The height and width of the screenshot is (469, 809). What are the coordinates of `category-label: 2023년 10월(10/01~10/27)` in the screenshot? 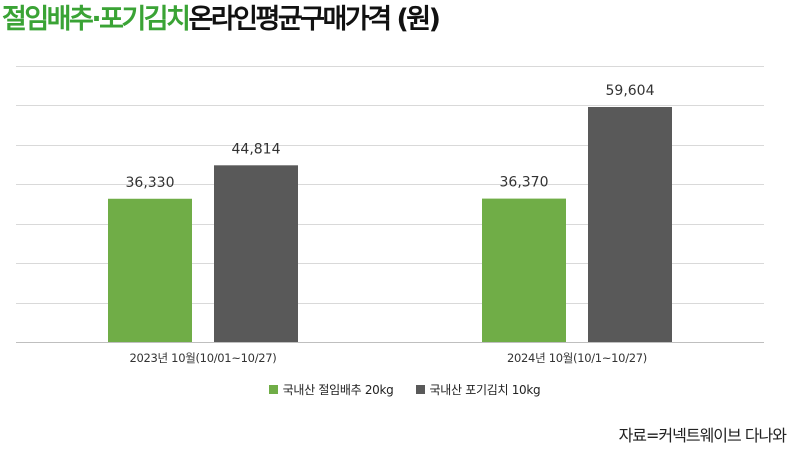 It's located at (202, 358).